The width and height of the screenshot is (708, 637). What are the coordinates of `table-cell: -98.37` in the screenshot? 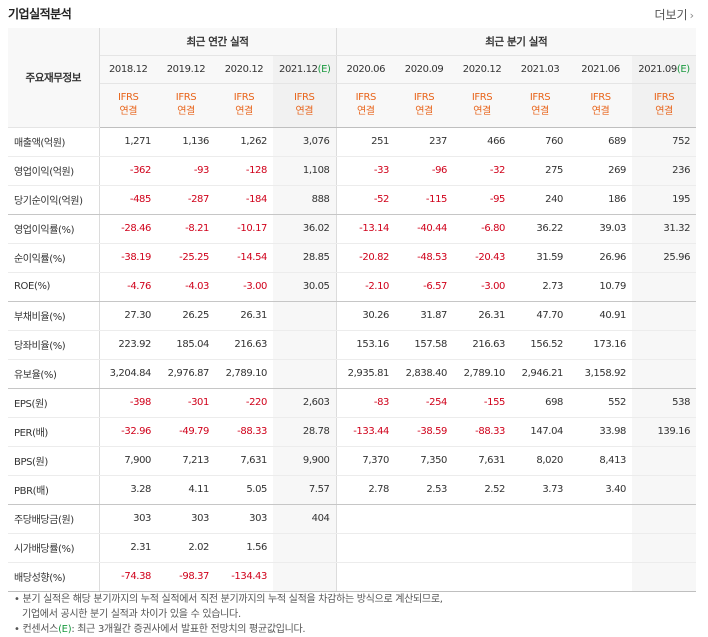 It's located at (186, 577).